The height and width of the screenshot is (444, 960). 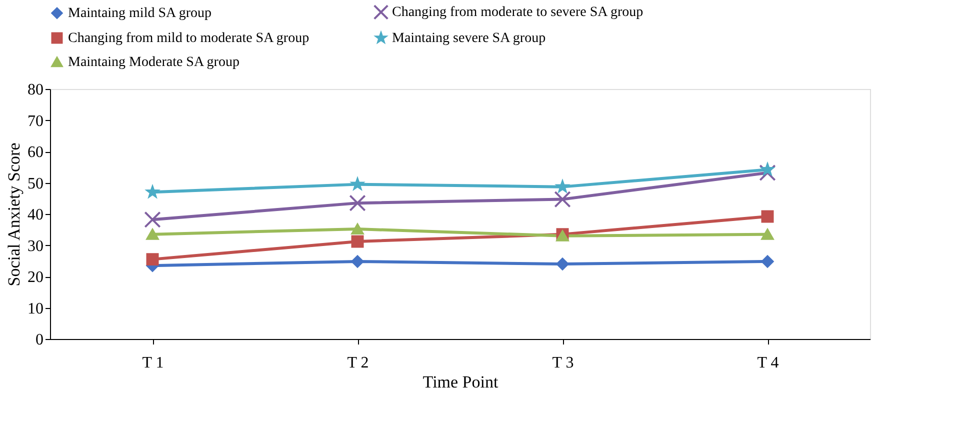 I want to click on legend-label: Maintaing Moderate SA group, so click(x=154, y=62).